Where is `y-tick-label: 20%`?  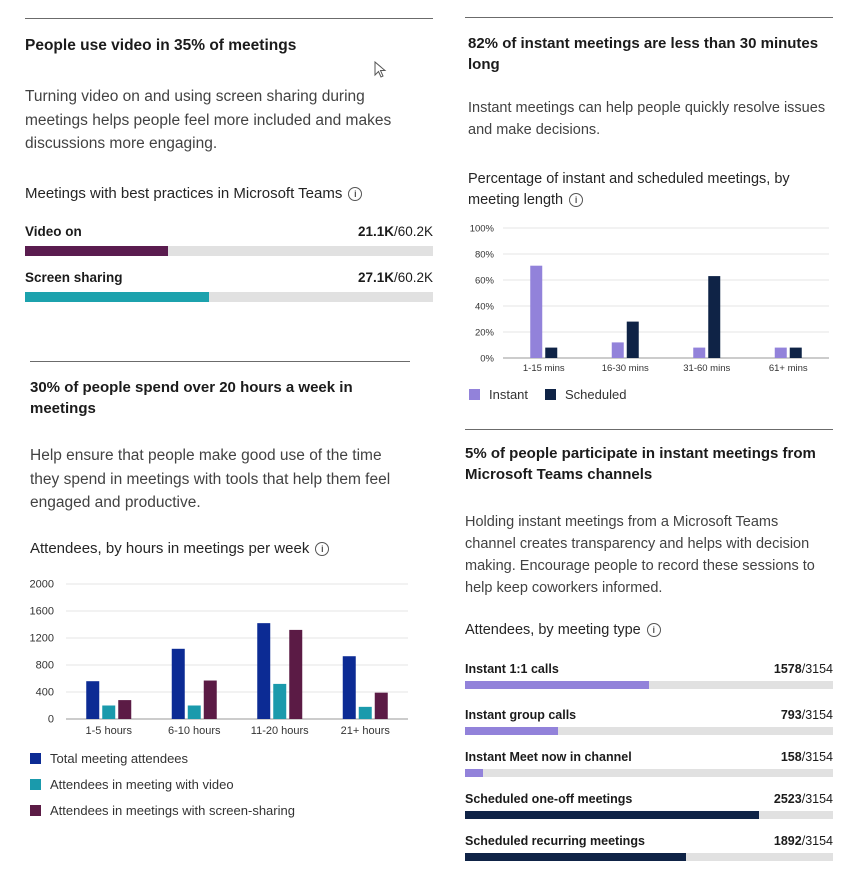 y-tick-label: 20% is located at coordinates (485, 333).